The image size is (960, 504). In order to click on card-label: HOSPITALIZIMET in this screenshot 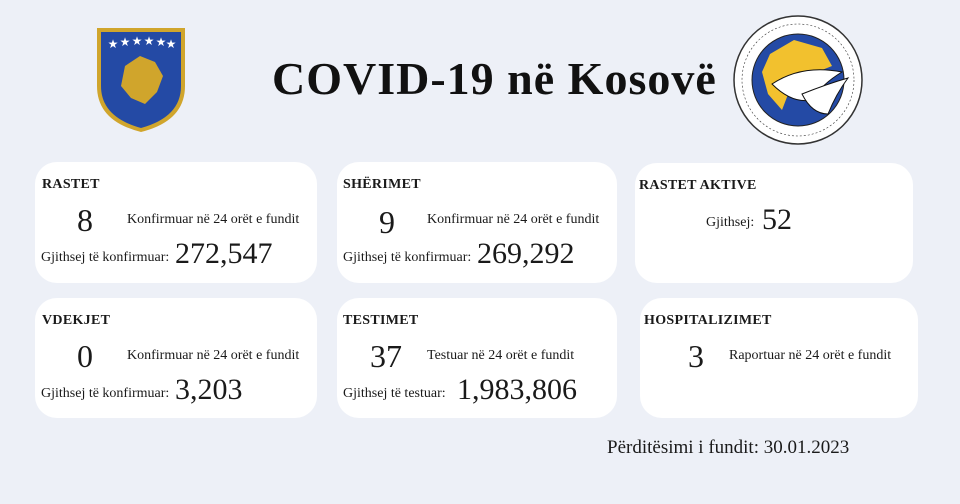, I will do `click(708, 320)`.